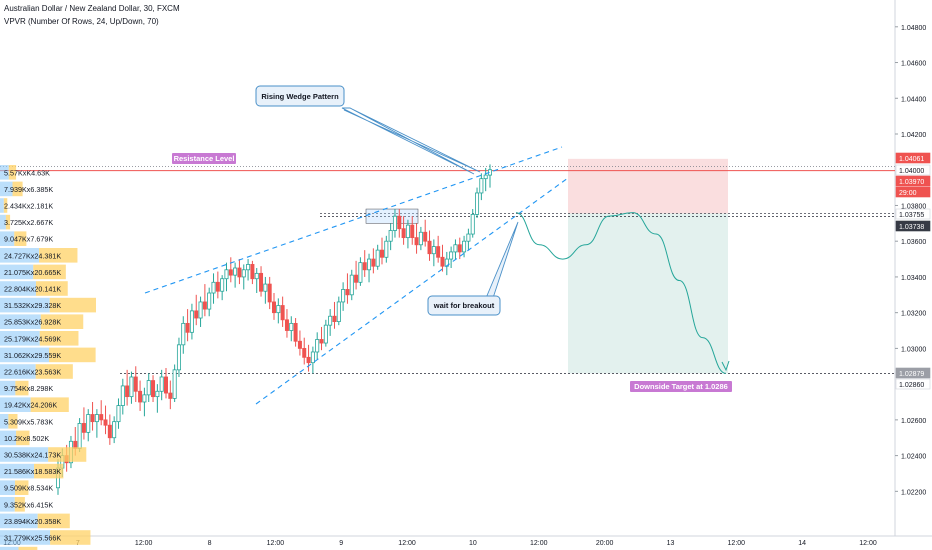 This screenshot has width=932, height=550. I want to click on y-tick-label: 1.03000, so click(913, 349).